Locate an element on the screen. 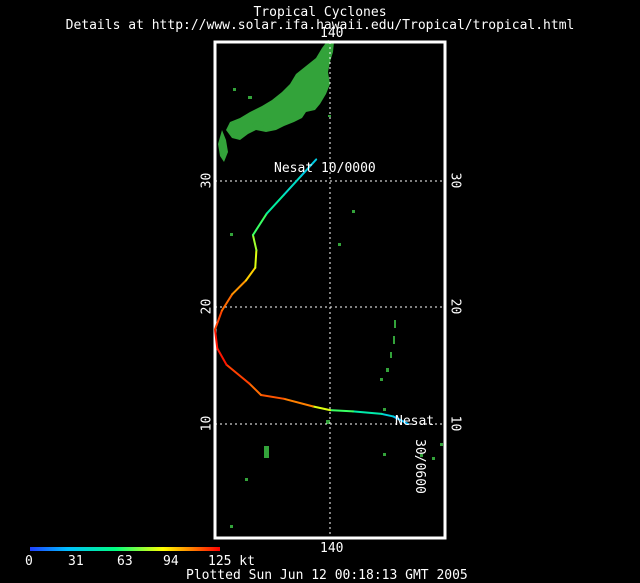 The height and width of the screenshot is (583, 640). lat-label-left-20: 20 is located at coordinates (207, 306).